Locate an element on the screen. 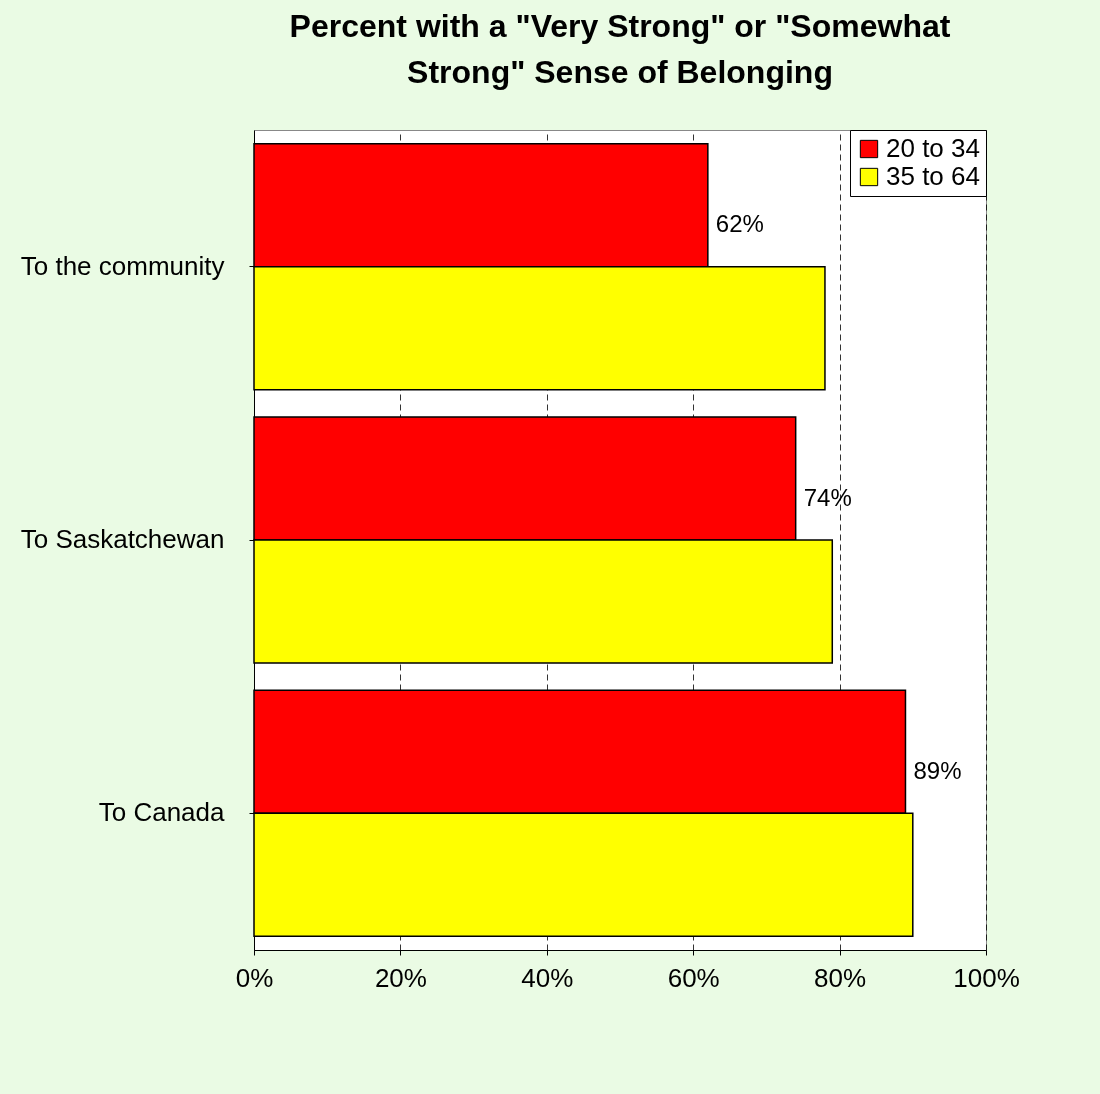 This screenshot has width=1100, height=1094. y-tick-label: To Canada is located at coordinates (162, 812).